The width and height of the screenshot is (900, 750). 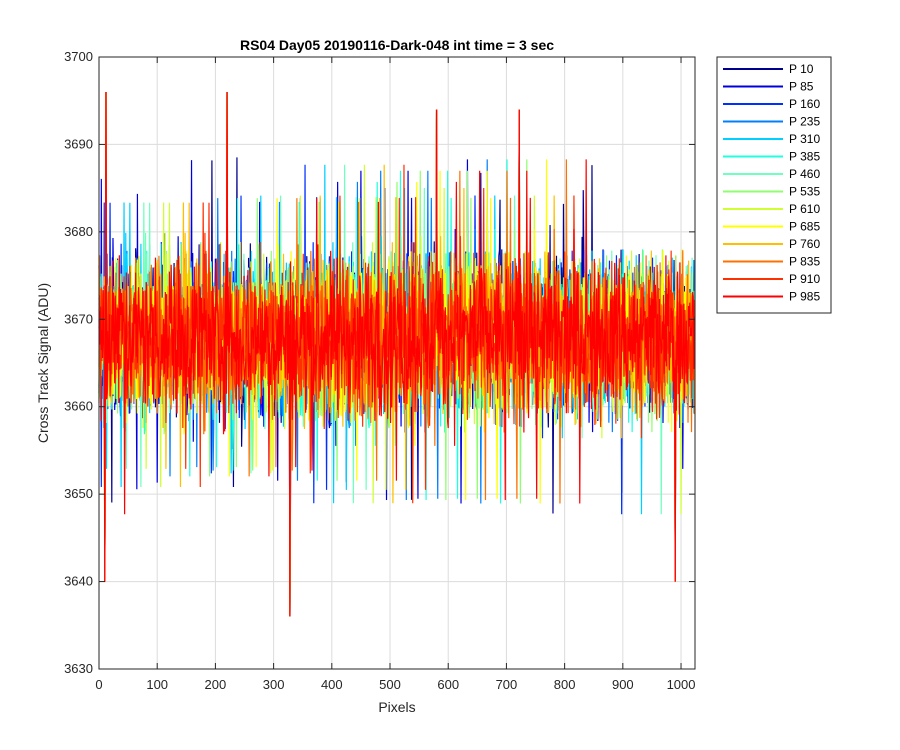 What do you see at coordinates (804, 279) in the screenshot?
I see `legend-label: P 910` at bounding box center [804, 279].